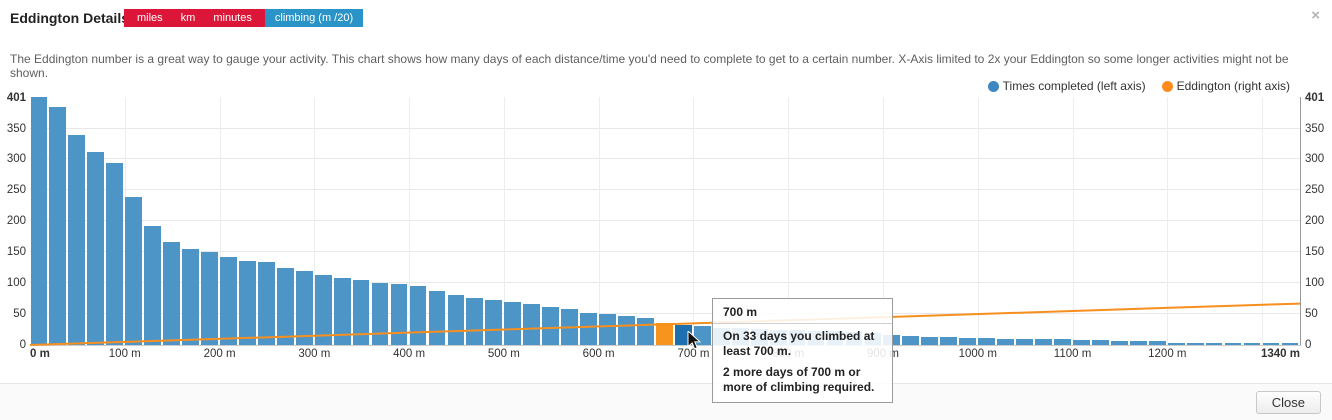  Describe the element at coordinates (1288, 402) in the screenshot. I see `close-button: Close` at that location.